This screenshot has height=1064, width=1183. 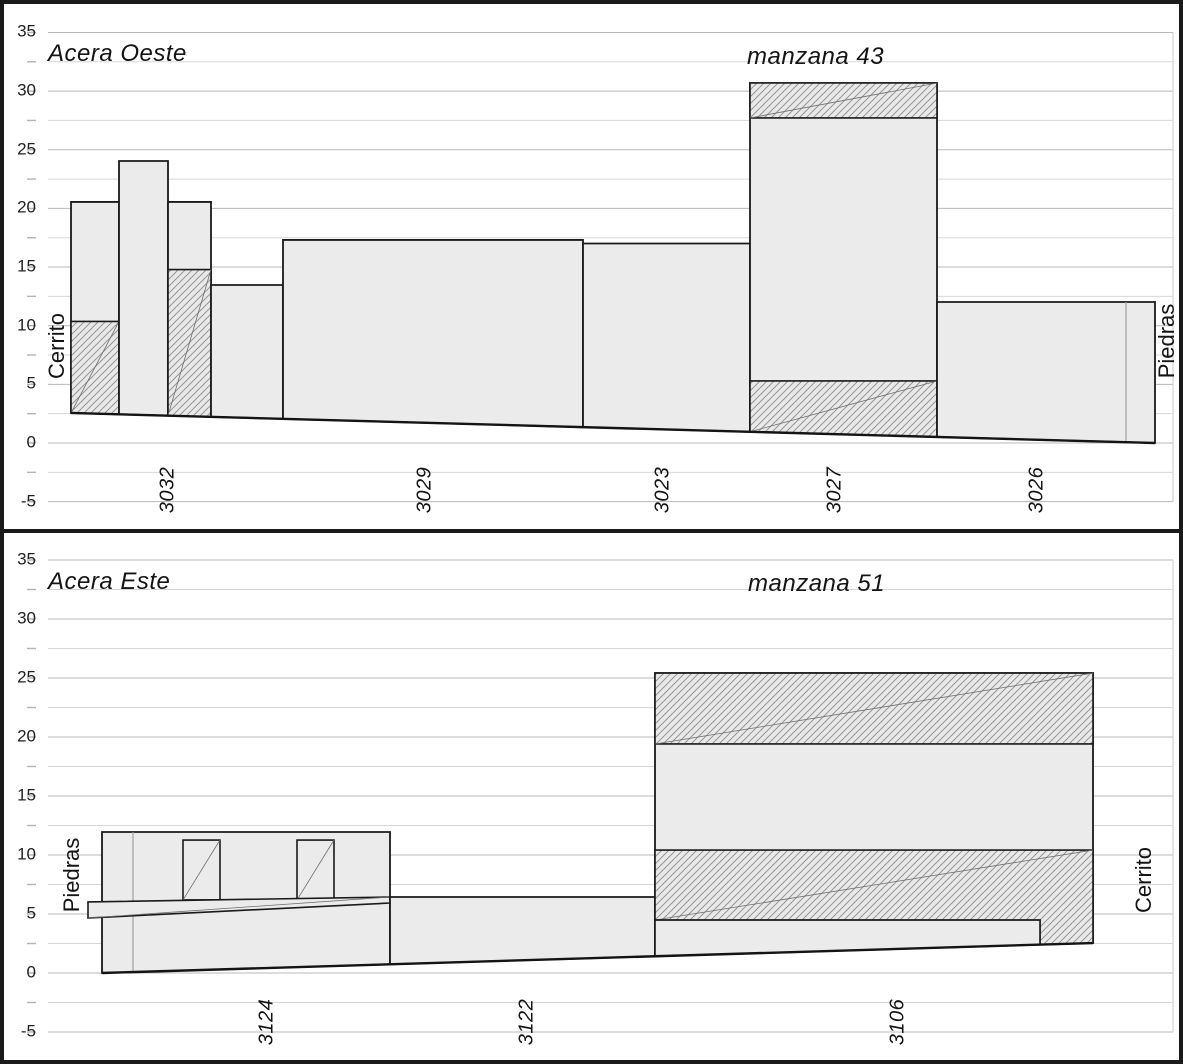 I want to click on x-axis-label-3106: 3106, so click(x=897, y=1022).